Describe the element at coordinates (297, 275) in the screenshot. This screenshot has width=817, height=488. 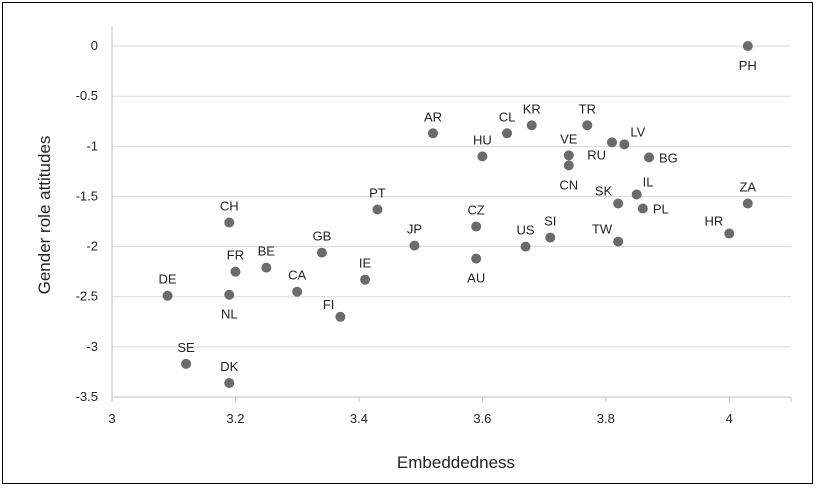
I see `point-label: CA` at that location.